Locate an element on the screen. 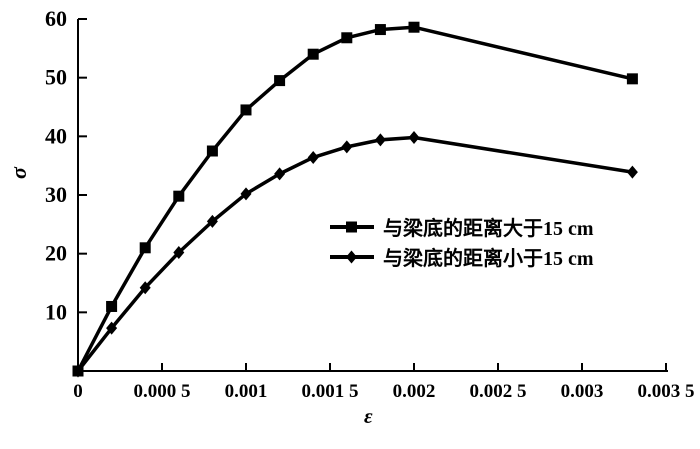 Image resolution: width=700 pixels, height=449 pixels. legend-item-below-15cm: 与梁底的距离小于15 cm is located at coordinates (462, 256).